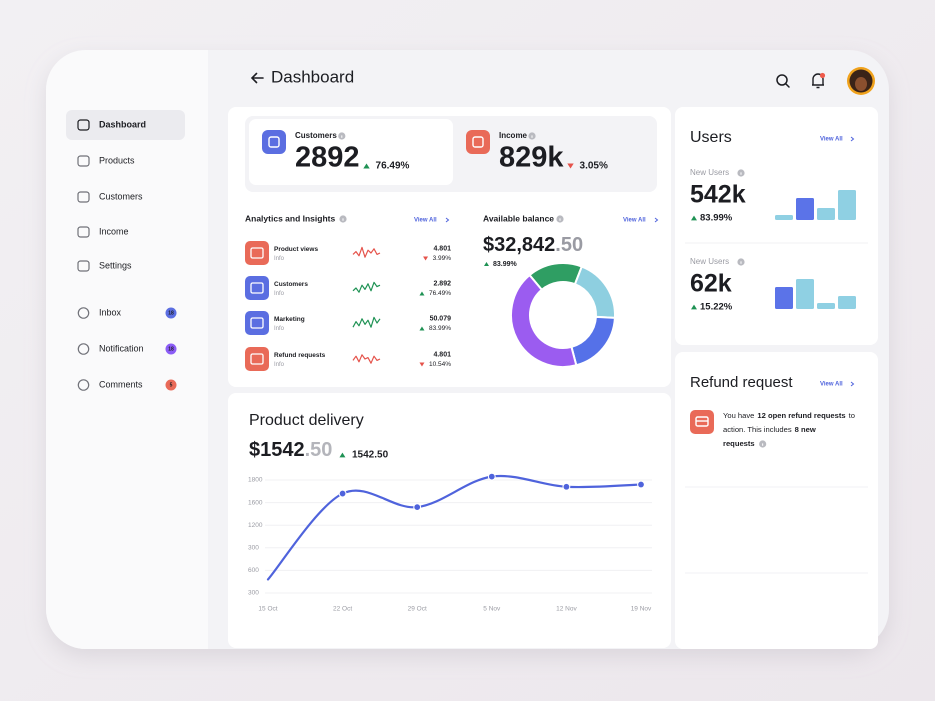 This screenshot has height=701, width=935. Describe the element at coordinates (801, 415) in the screenshot. I see `refund-text-part: 12 open refund requests` at that location.